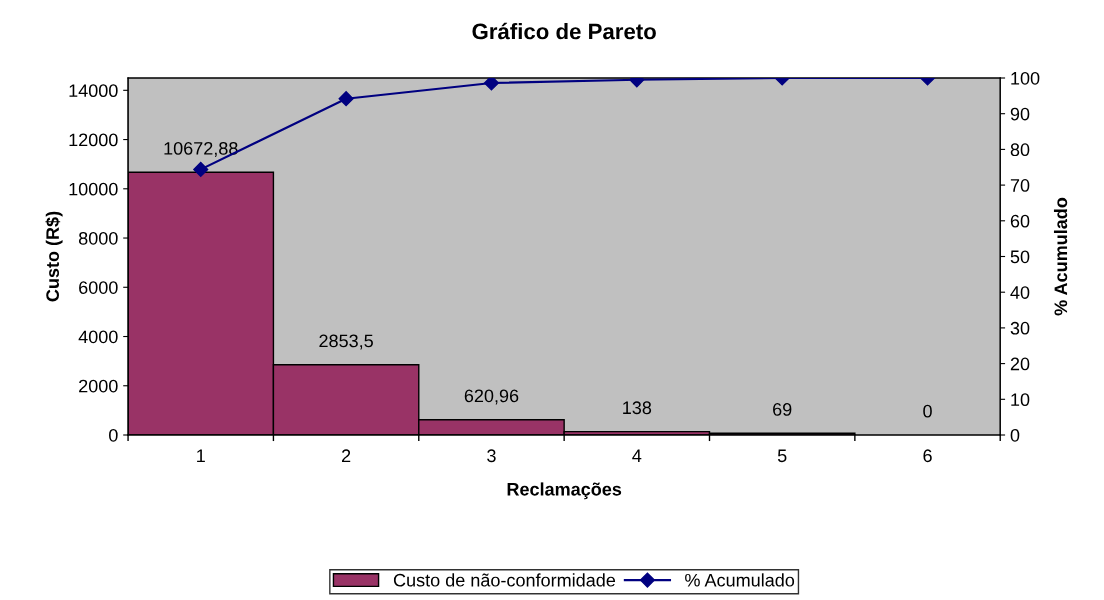 The width and height of the screenshot is (1104, 600). Describe the element at coordinates (782, 409) in the screenshot. I see `data-label: 69` at that location.